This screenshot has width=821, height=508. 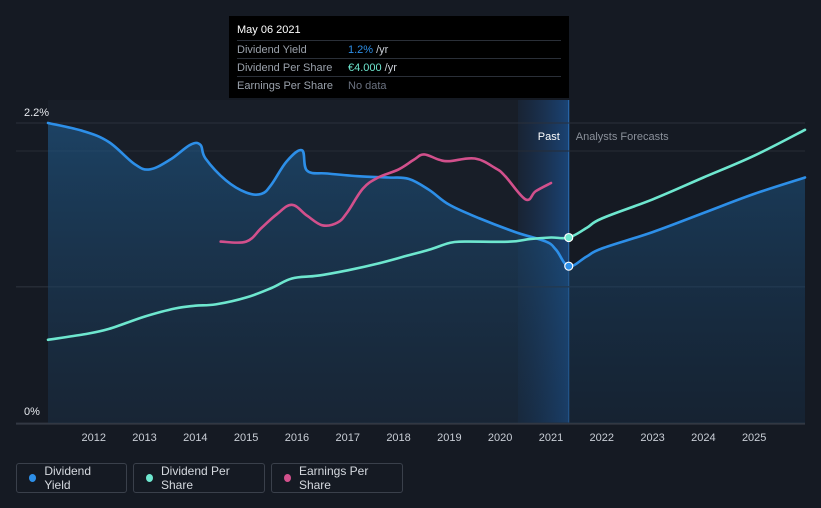 What do you see at coordinates (348, 438) in the screenshot?
I see `x-tick-label: 2017` at bounding box center [348, 438].